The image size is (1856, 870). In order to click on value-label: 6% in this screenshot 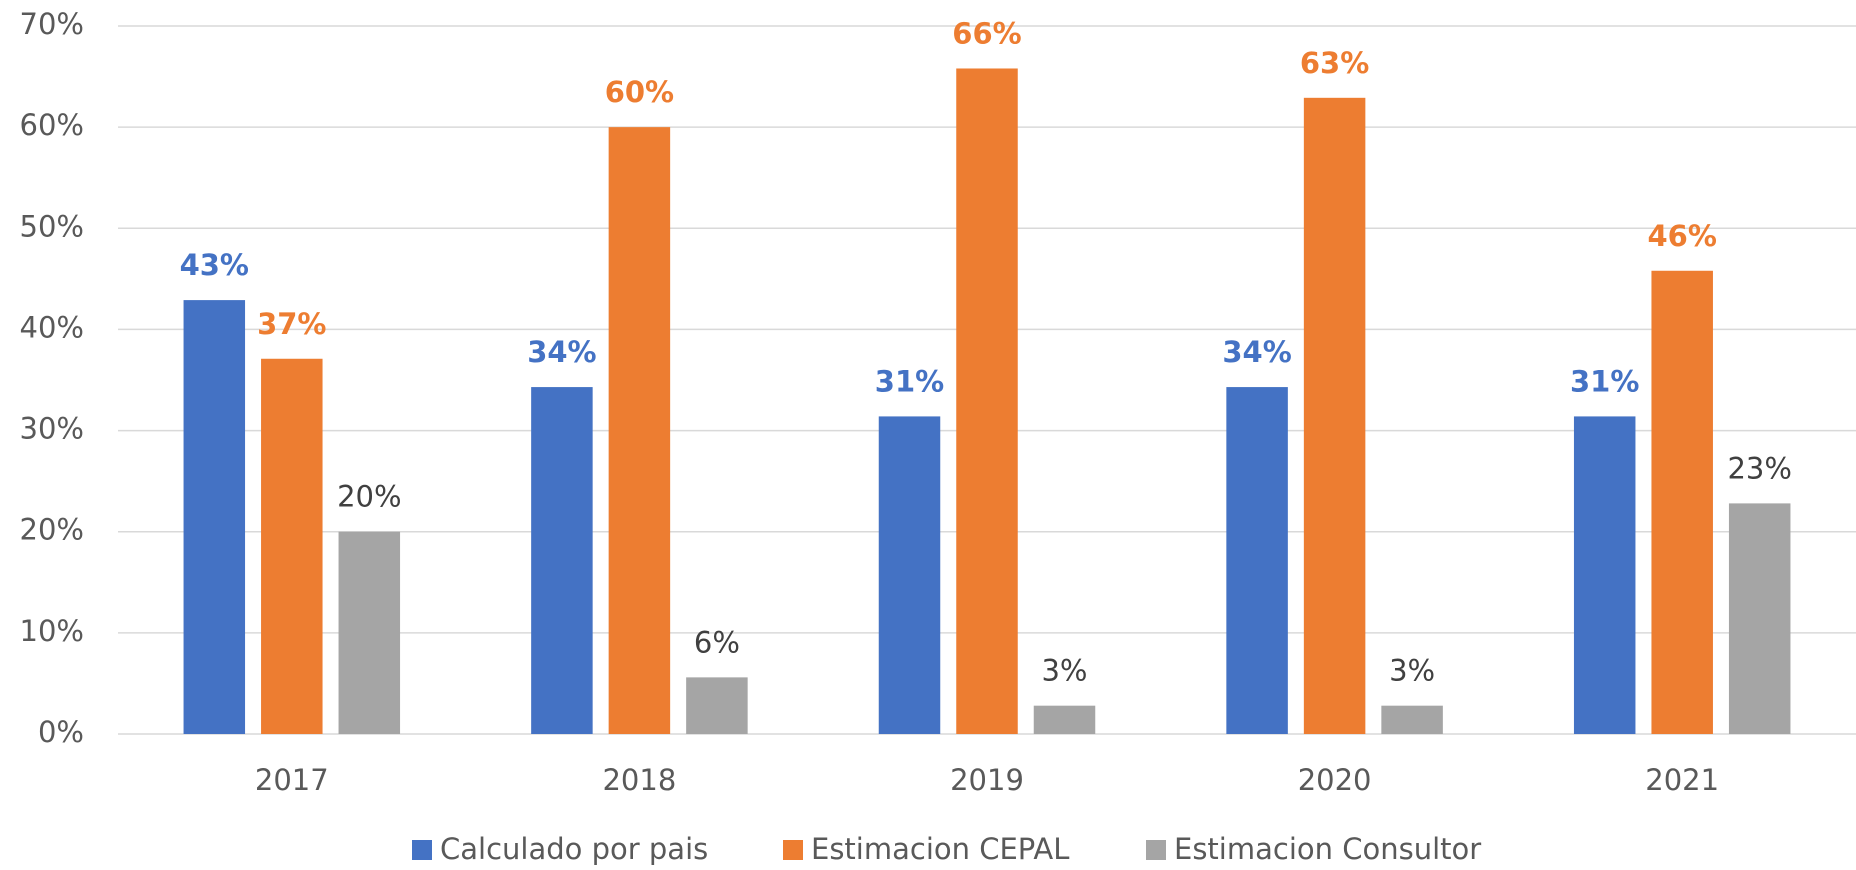, I will do `click(717, 642)`.